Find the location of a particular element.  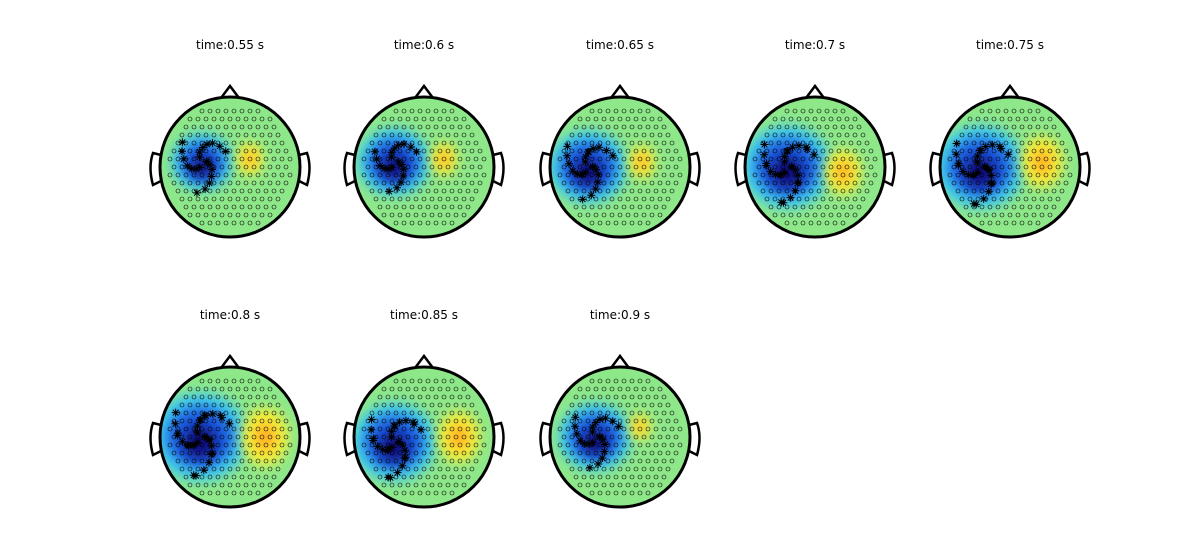

head-map is located at coordinates (424, 167).